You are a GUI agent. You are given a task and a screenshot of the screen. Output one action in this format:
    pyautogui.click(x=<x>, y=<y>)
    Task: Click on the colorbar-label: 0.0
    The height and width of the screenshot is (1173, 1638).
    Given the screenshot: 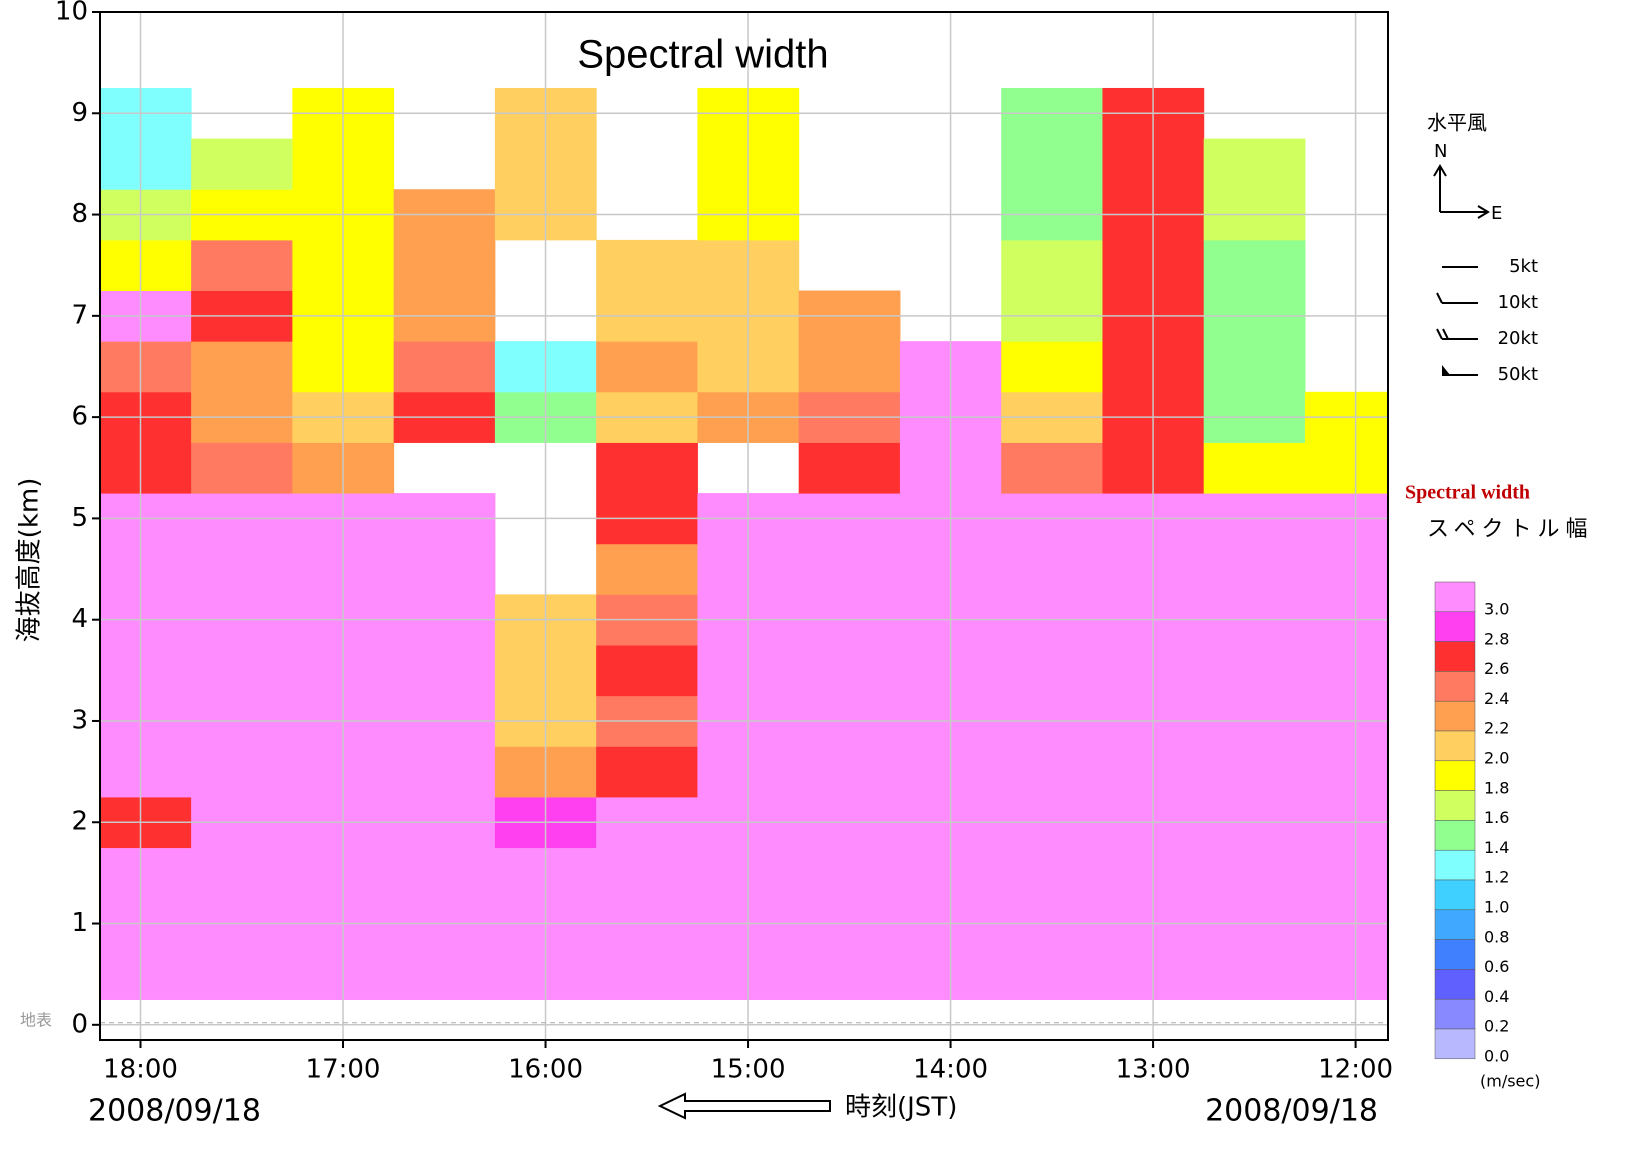 What is the action you would take?
    pyautogui.click(x=1496, y=1056)
    